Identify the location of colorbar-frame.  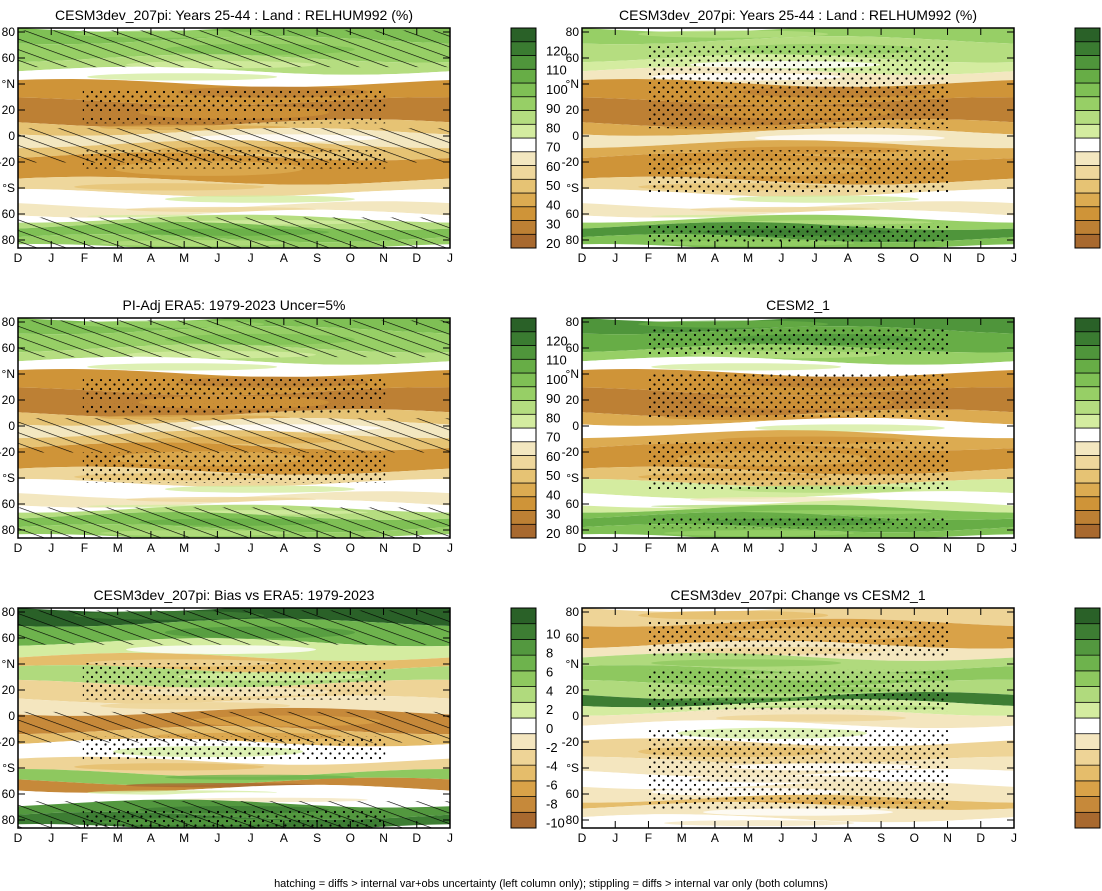
(523, 428).